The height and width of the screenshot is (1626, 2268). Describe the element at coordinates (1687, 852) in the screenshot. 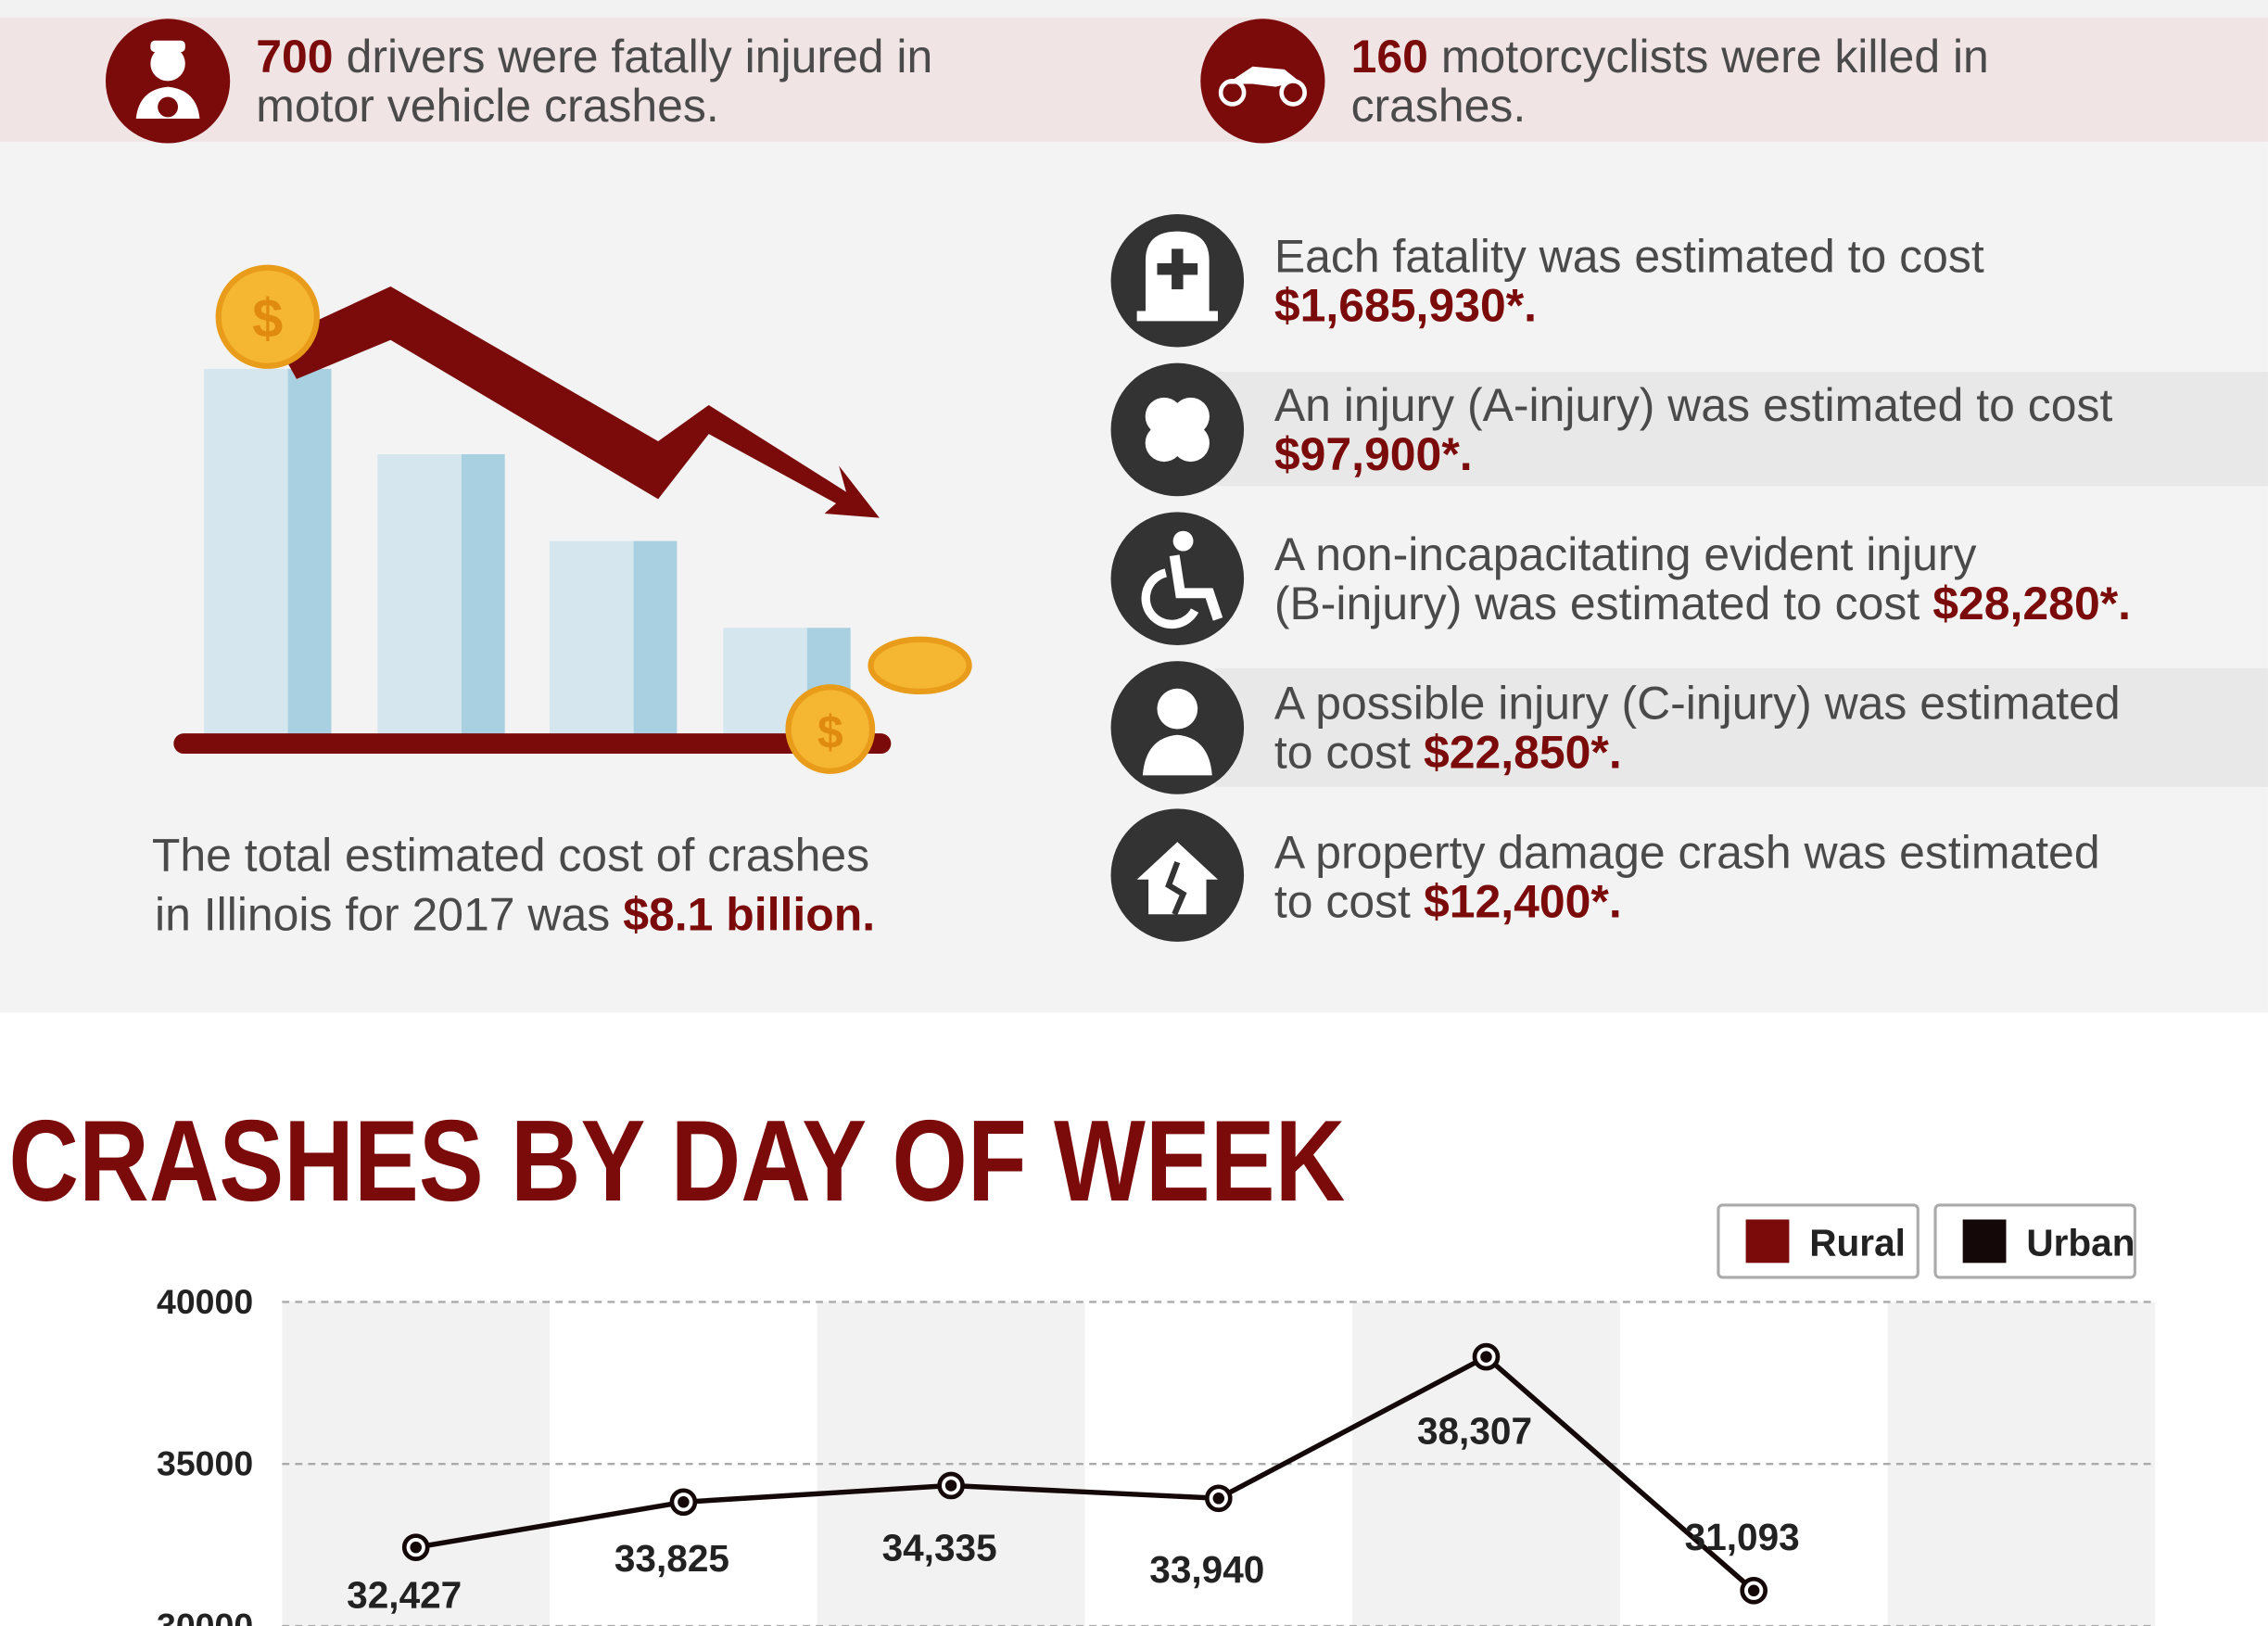

I see `cost-line: A property damage crash was estimated` at that location.